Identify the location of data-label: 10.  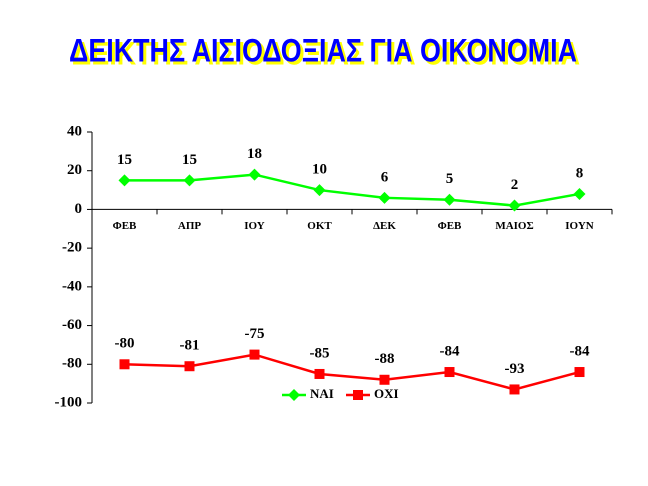
(319, 170).